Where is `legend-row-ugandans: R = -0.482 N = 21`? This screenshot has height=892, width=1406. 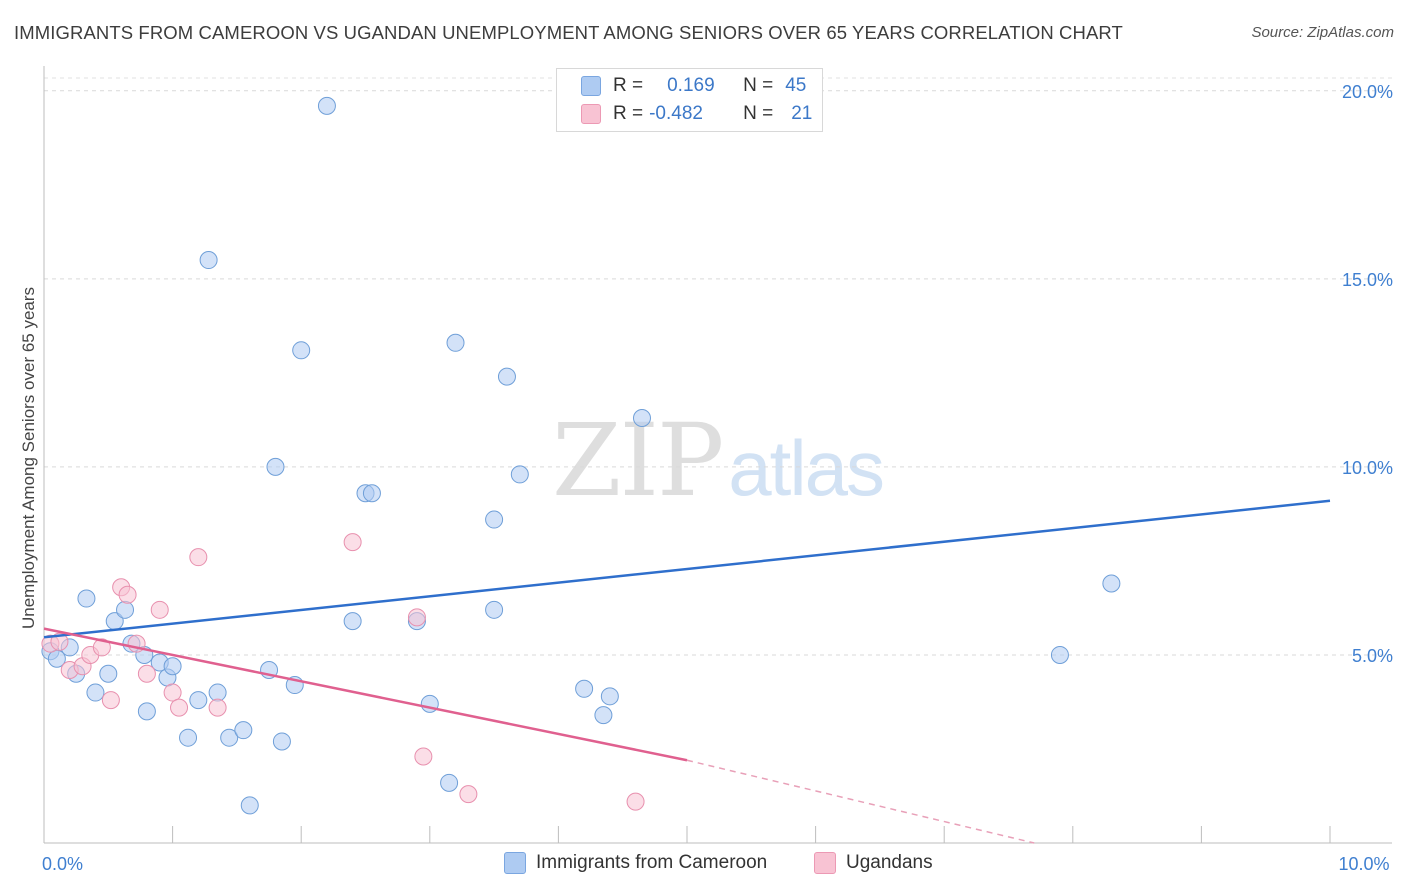
legend-row-ugandans: R = -0.482 N = 21 is located at coordinates (696, 114).